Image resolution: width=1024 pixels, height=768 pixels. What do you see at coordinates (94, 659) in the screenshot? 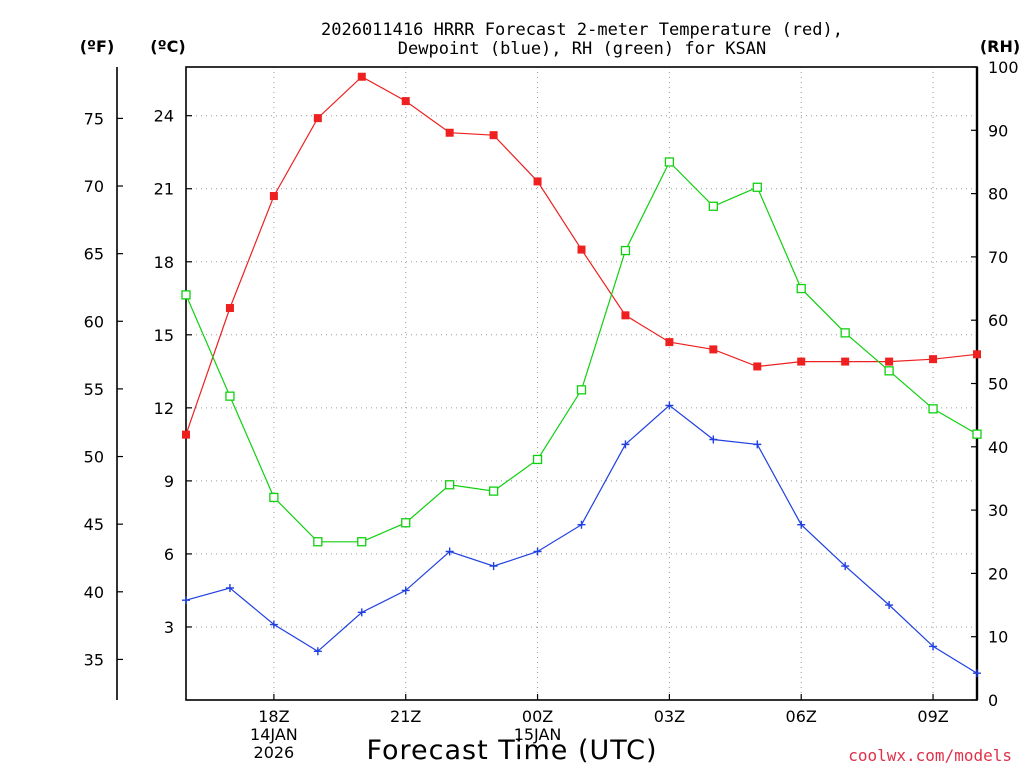
I see `fahrenheit-tick-label: 35` at bounding box center [94, 659].